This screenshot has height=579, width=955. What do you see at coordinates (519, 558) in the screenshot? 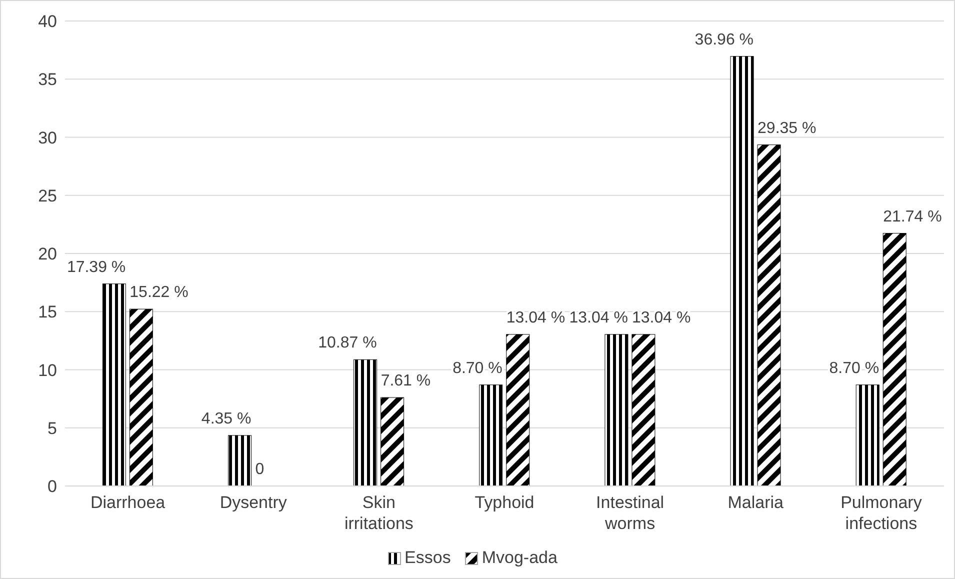
I see `legend-label: Mvog-ada` at bounding box center [519, 558].